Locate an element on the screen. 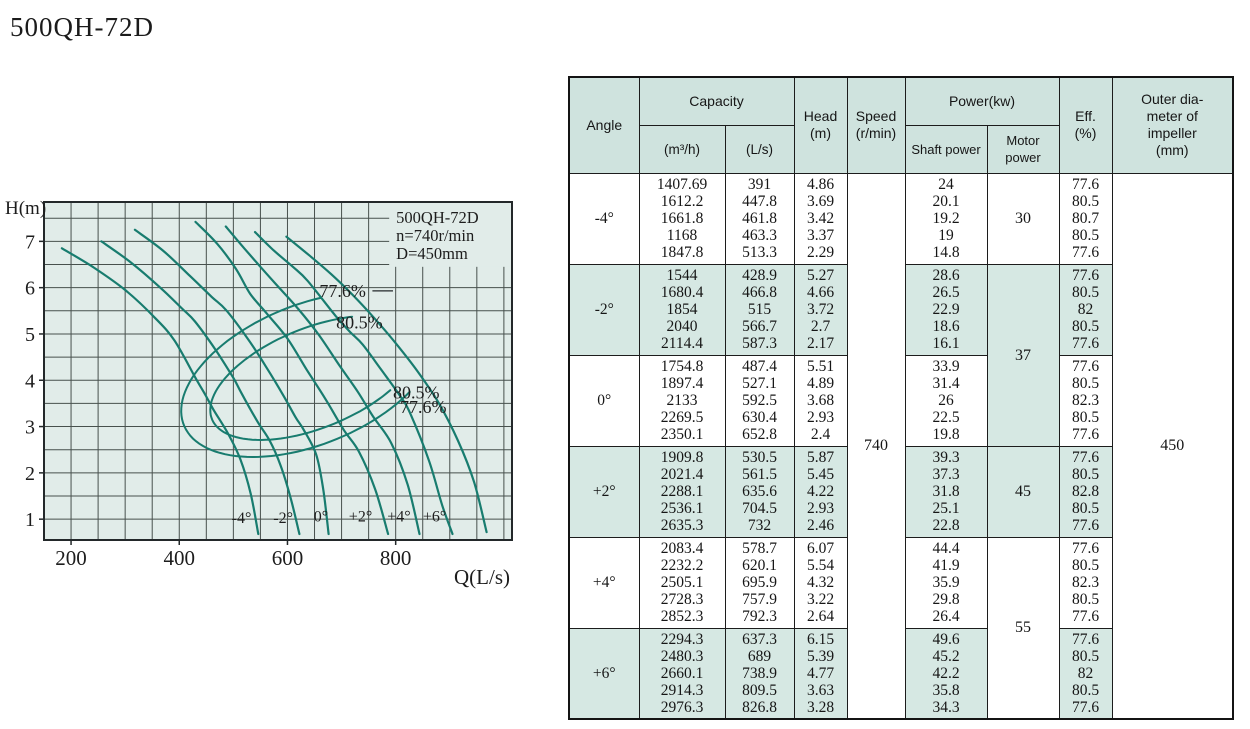 The image size is (1250, 729). angle-label: +2° is located at coordinates (360, 516).